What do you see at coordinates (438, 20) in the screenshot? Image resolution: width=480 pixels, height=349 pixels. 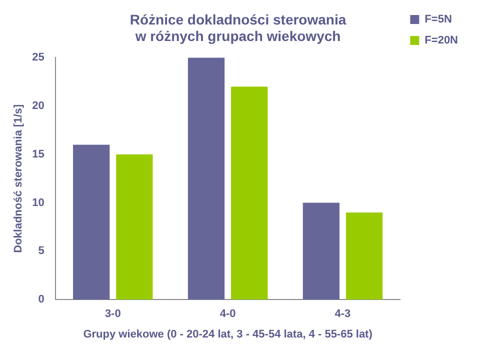 I see `legend-label: F=5N` at bounding box center [438, 20].